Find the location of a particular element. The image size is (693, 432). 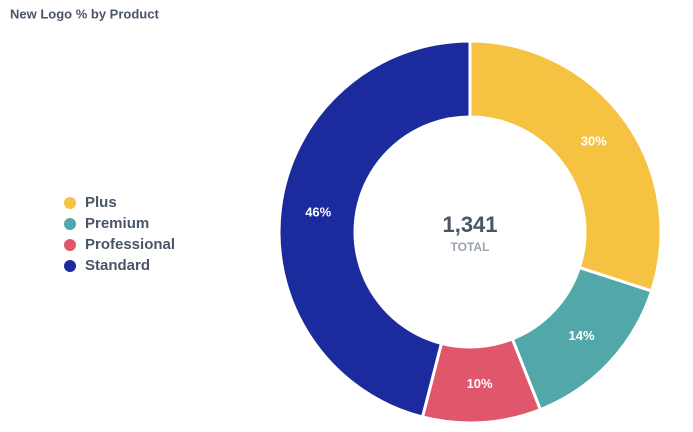

value-label: 14% is located at coordinates (582, 335).